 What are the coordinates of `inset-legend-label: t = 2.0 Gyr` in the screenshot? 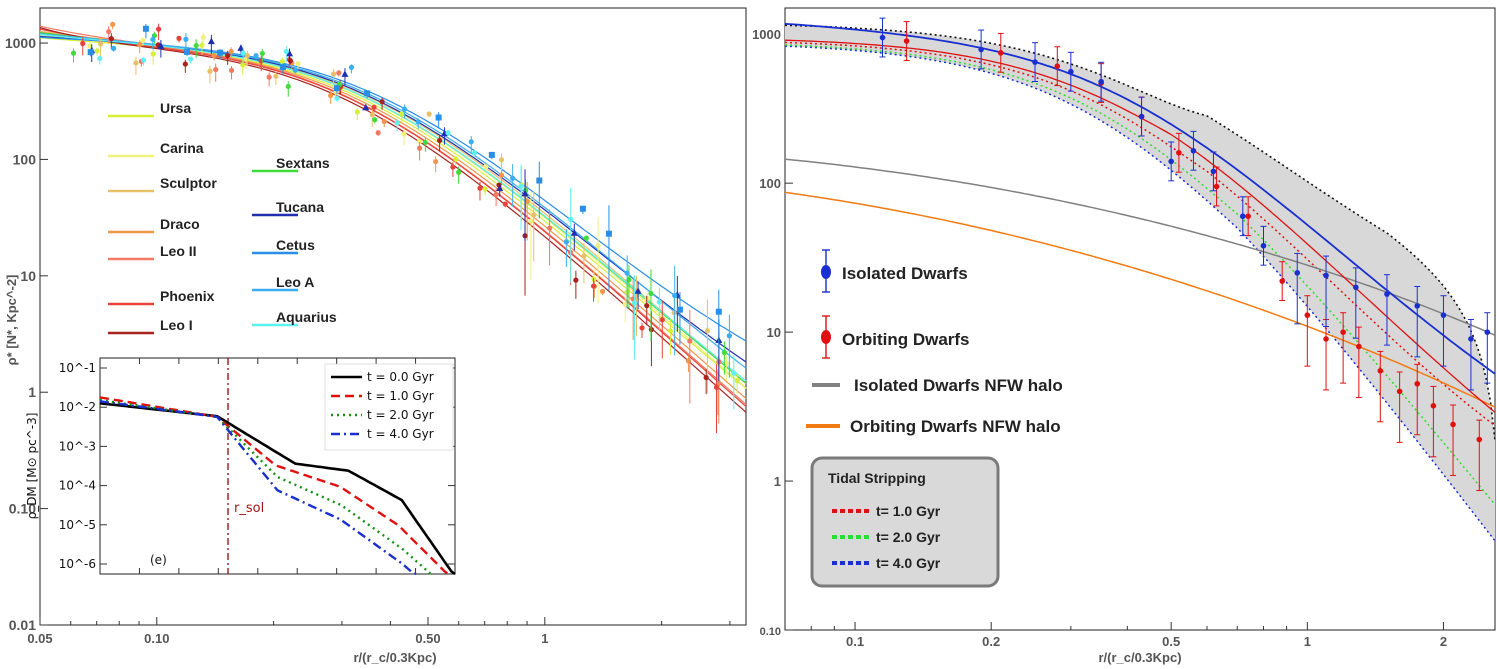 It's located at (400, 415).